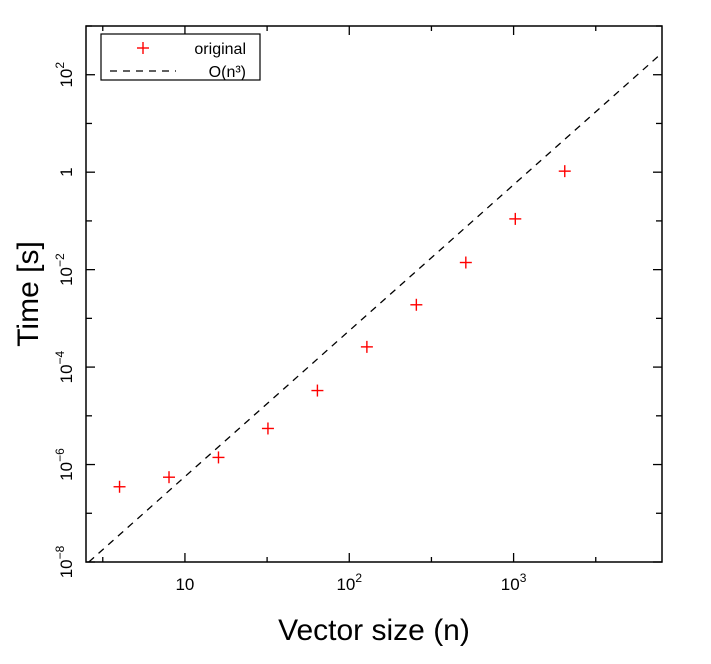 The height and width of the screenshot is (664, 711). Describe the element at coordinates (514, 582) in the screenshot. I see `x-tick-label: 10³` at that location.